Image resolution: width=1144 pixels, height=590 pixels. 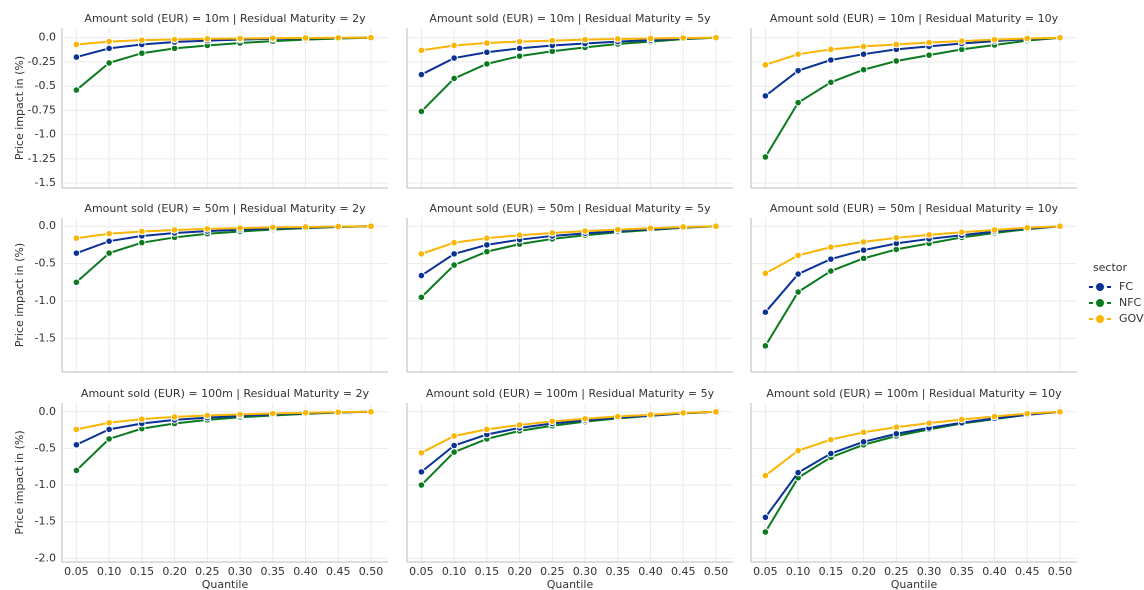 What do you see at coordinates (716, 571) in the screenshot?
I see `x-tick-label: 0.50` at bounding box center [716, 571].